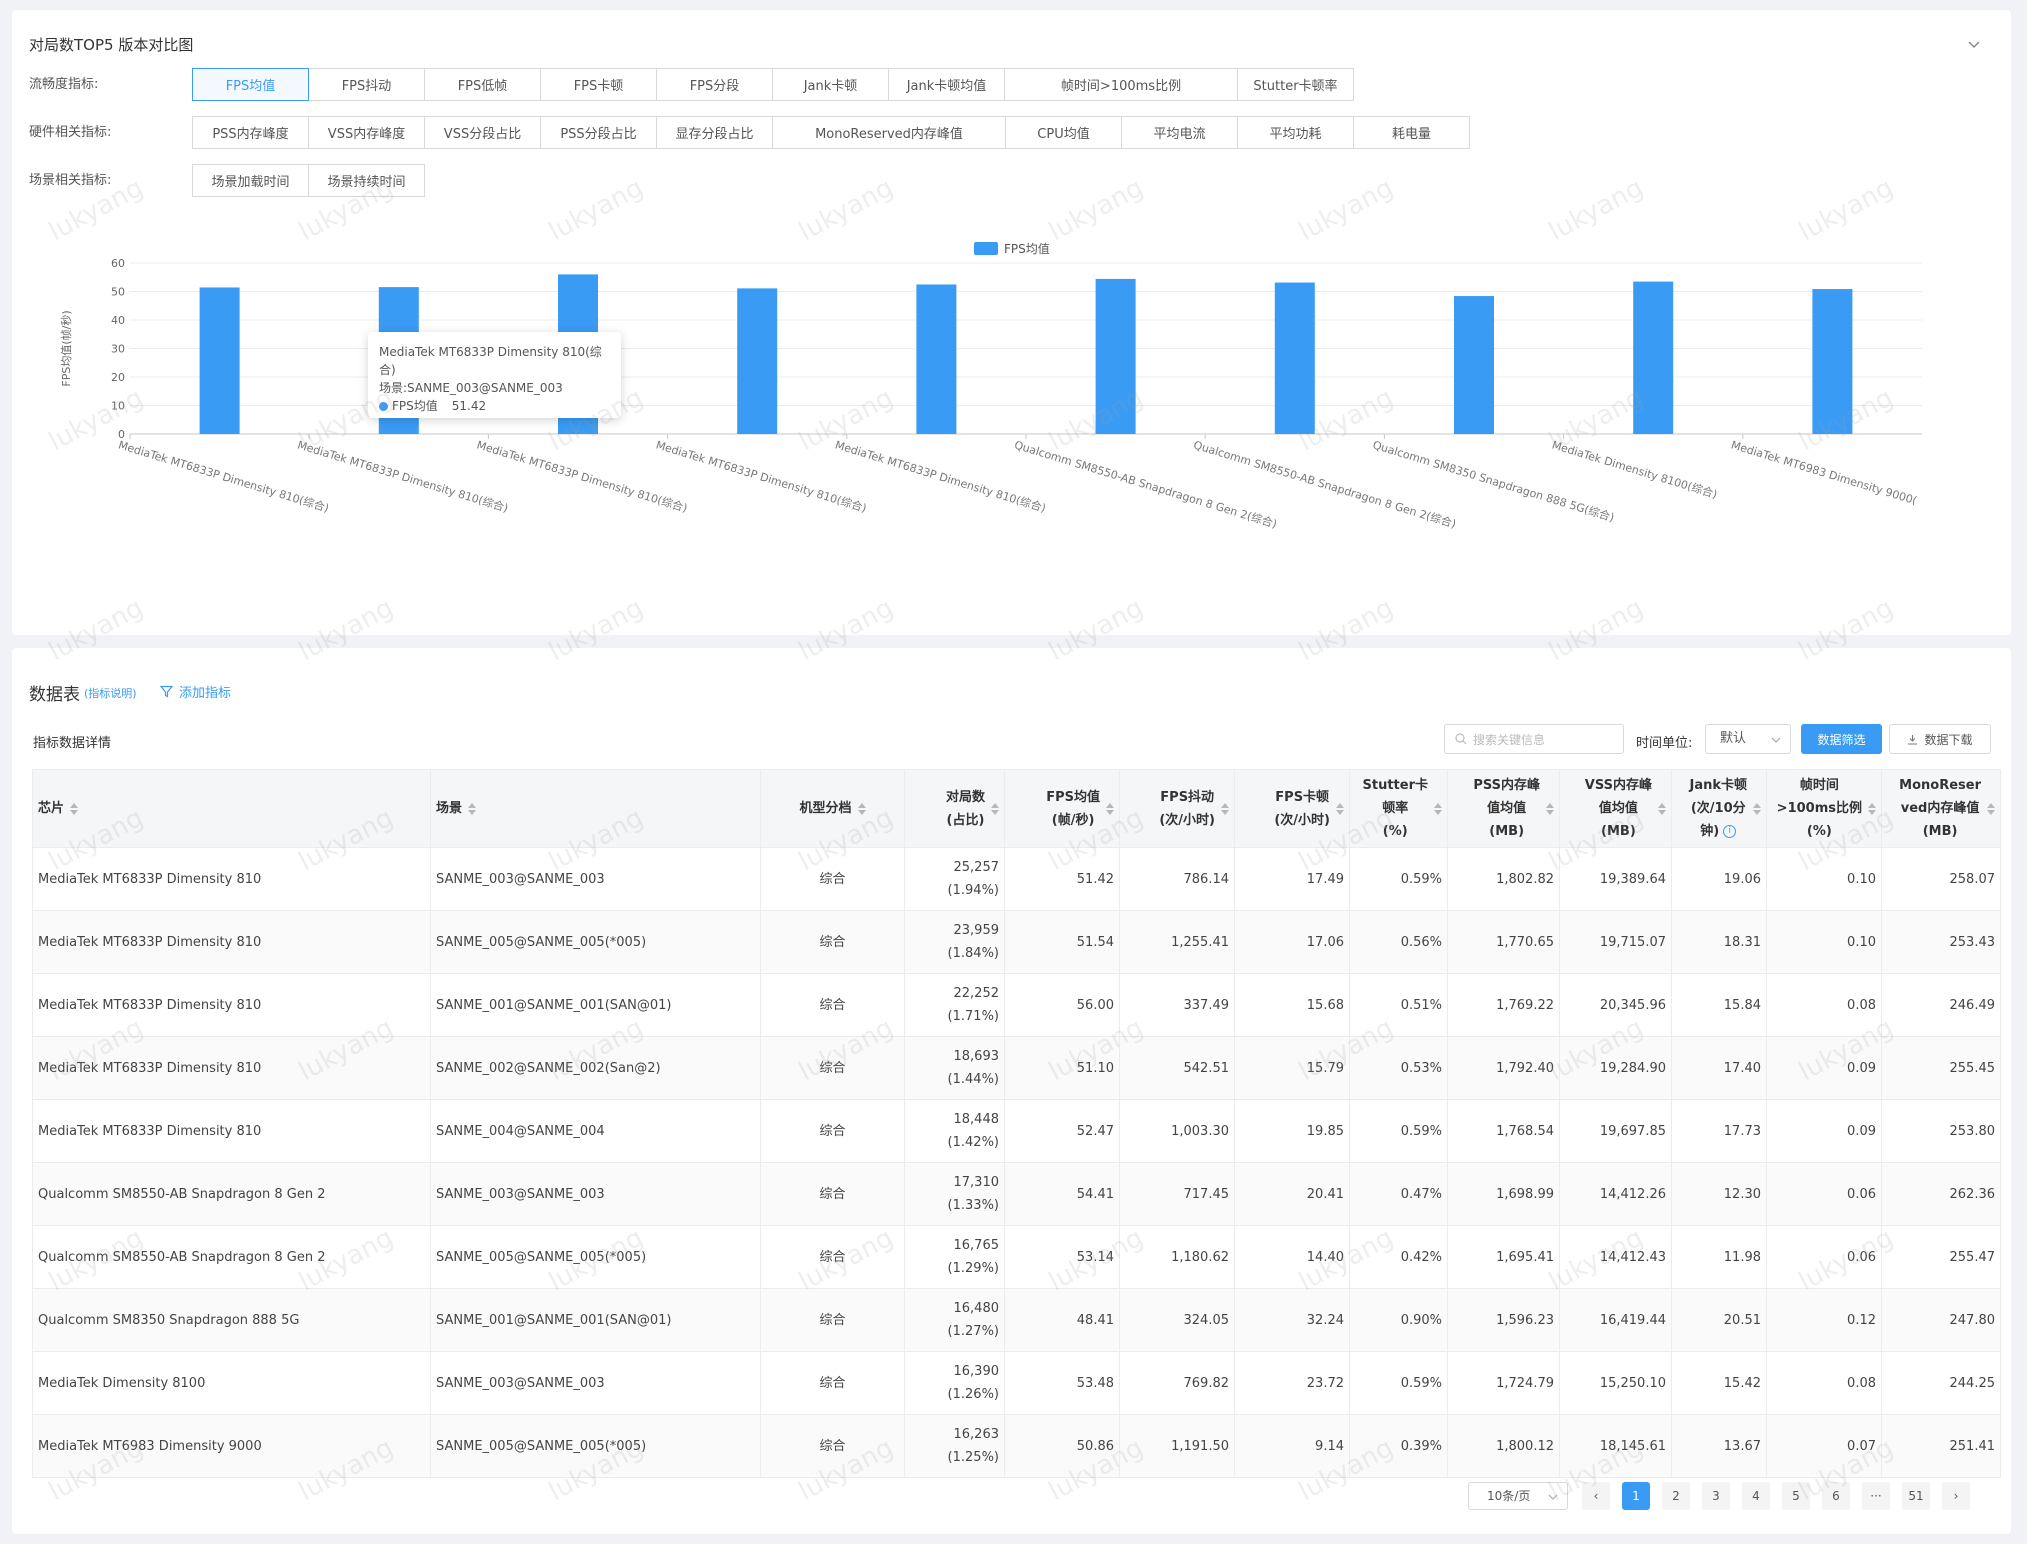  I want to click on page-button: 5, so click(1796, 1496).